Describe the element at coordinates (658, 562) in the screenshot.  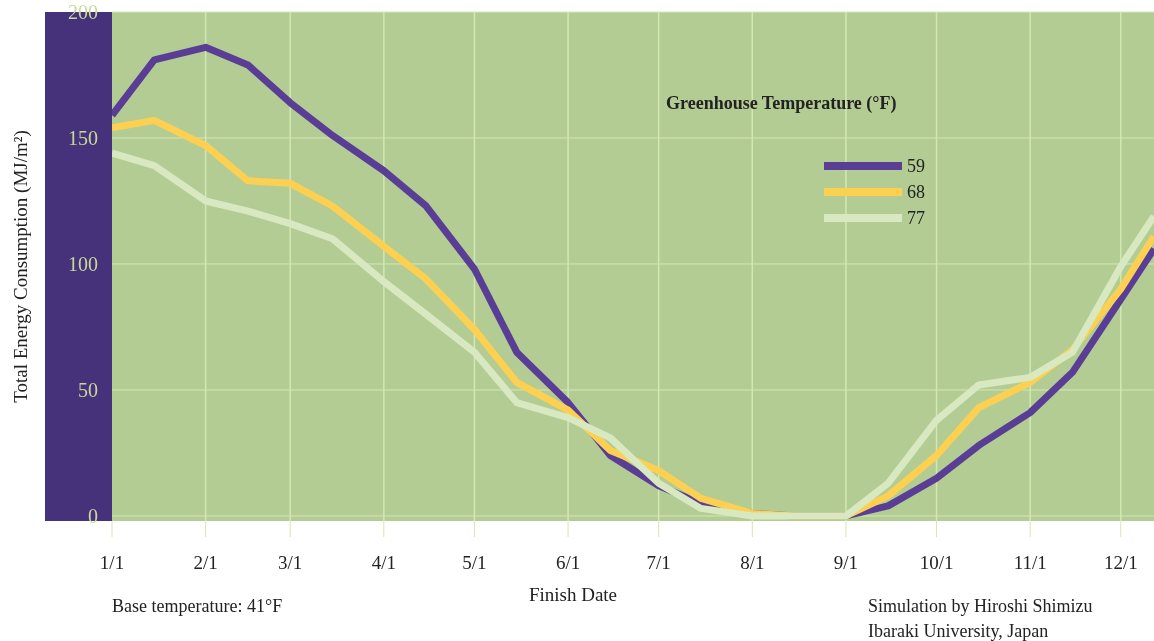
I see `x-tick-label: 7/1` at that location.